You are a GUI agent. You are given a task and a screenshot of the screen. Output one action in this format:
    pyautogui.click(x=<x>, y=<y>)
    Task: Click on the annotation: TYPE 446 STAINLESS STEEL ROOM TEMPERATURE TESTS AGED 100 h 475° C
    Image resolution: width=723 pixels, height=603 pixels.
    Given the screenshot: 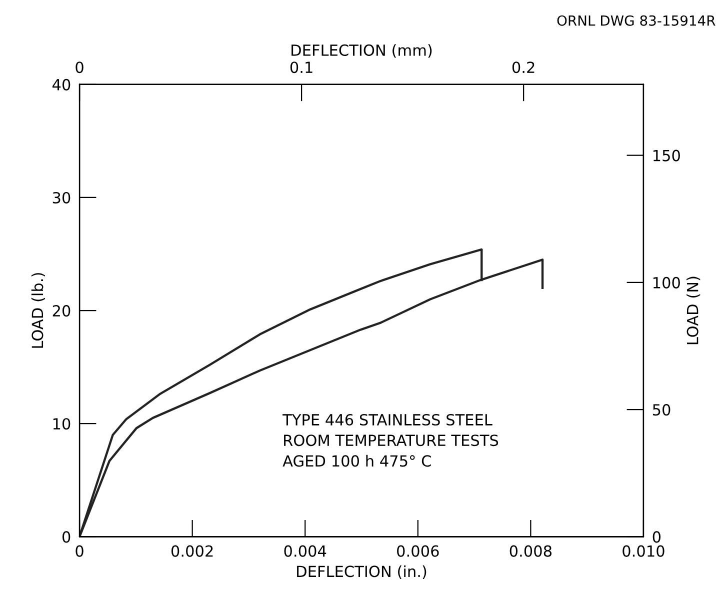 What is the action you would take?
    pyautogui.click(x=390, y=440)
    